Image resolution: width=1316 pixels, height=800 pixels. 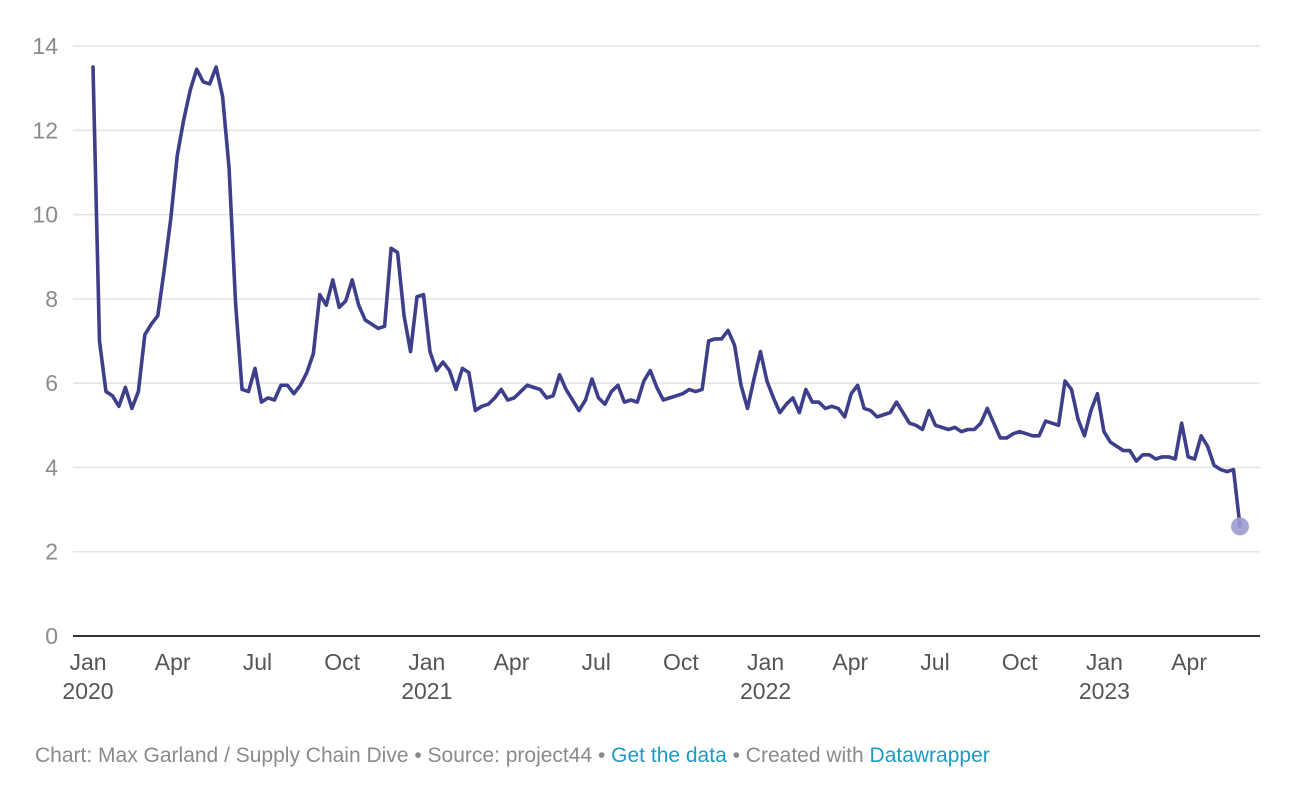 What do you see at coordinates (45, 130) in the screenshot?
I see `y-tick-label: 12` at bounding box center [45, 130].